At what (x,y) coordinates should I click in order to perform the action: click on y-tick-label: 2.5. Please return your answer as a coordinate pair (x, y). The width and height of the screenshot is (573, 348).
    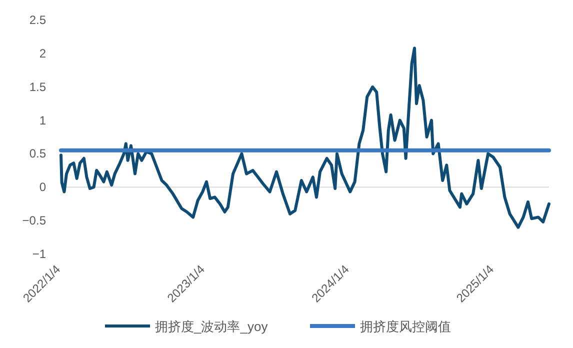
    Looking at the image, I should click on (37, 20).